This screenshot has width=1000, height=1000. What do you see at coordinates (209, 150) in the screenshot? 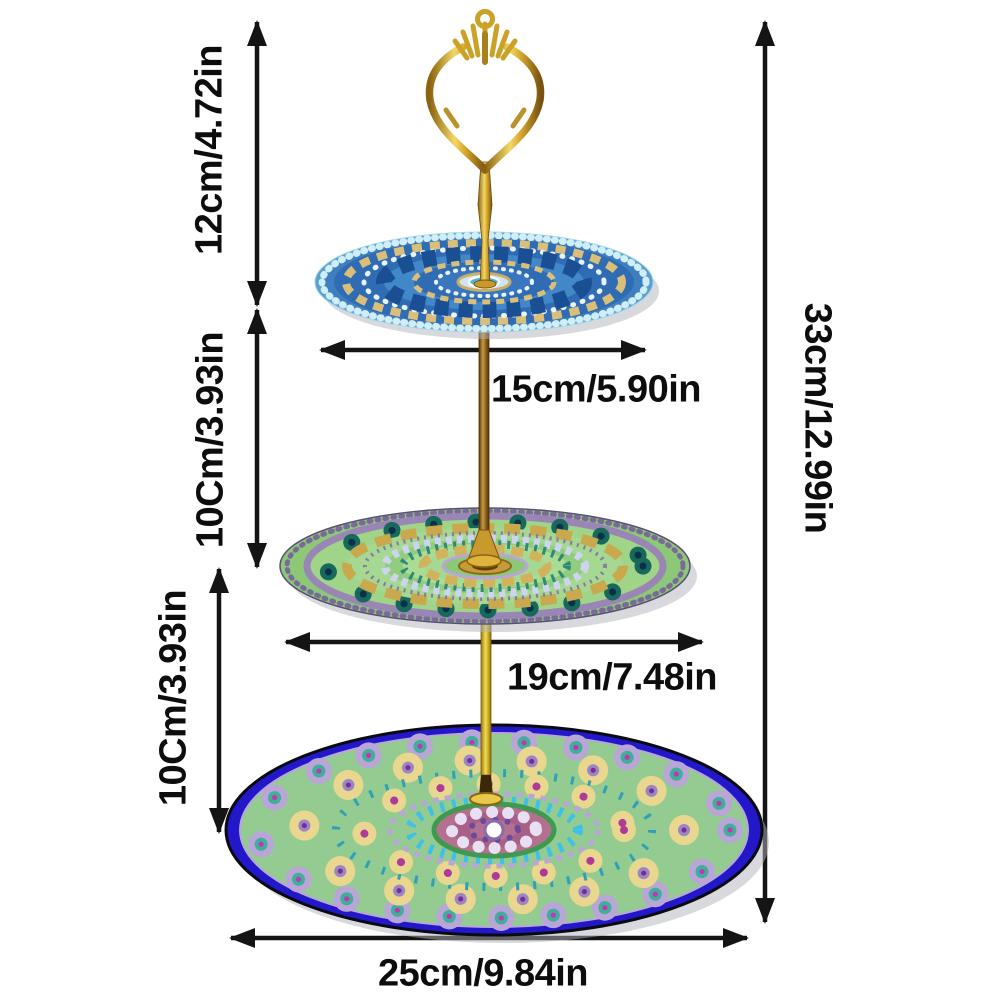
I see `tier1-height-label: 12cm/4.72in` at bounding box center [209, 150].